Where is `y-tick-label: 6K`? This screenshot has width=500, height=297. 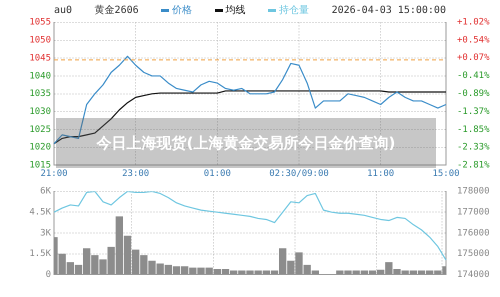 y-tick-label: 6K is located at coordinates (46, 191).